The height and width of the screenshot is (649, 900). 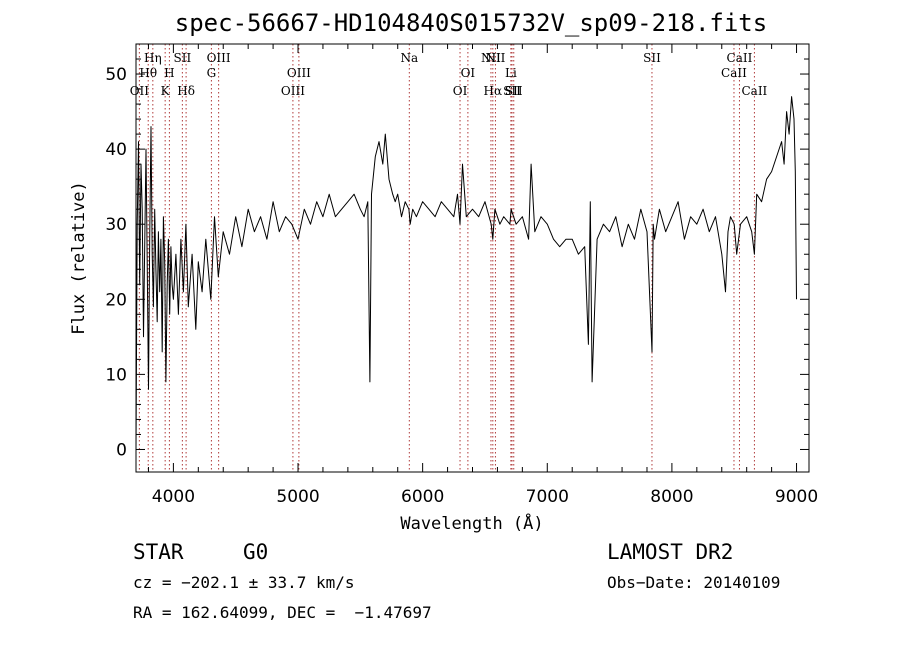 What do you see at coordinates (153, 58) in the screenshot?
I see `line-label-2: Hη` at bounding box center [153, 58].